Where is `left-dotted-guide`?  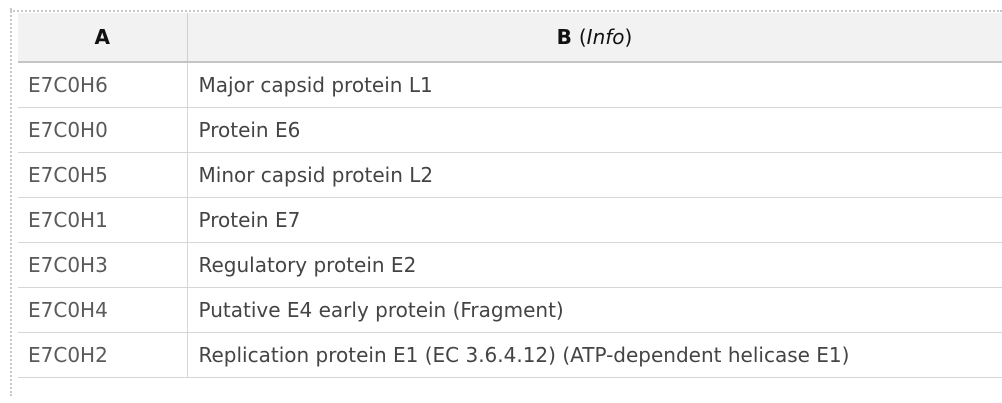 left-dotted-guide is located at coordinates (11, 202).